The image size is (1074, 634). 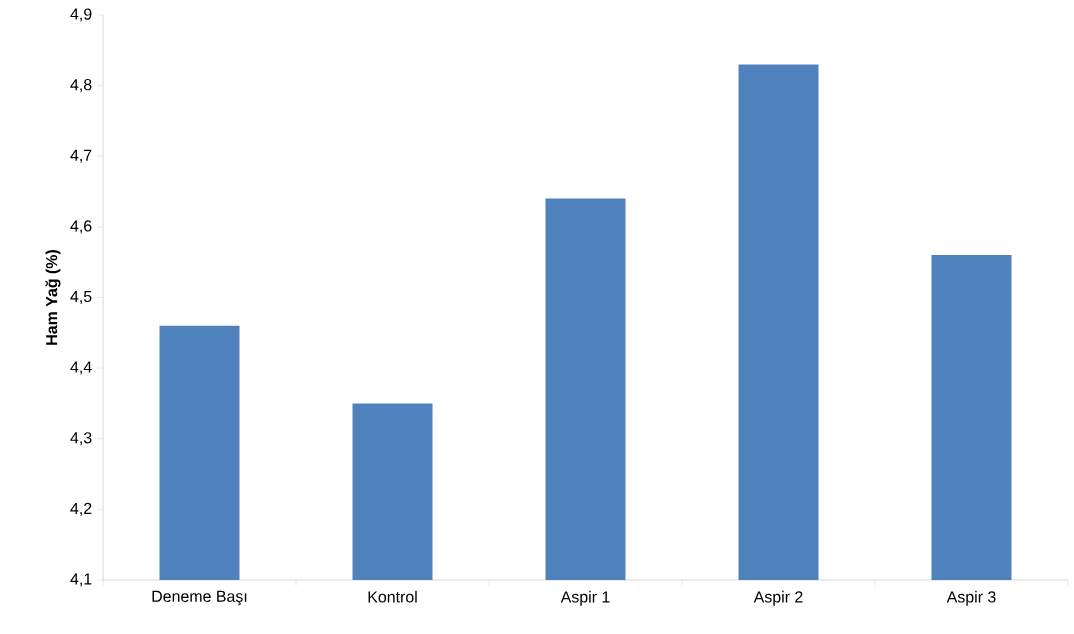 I want to click on y-tick-label: 4,9, so click(x=81, y=15).